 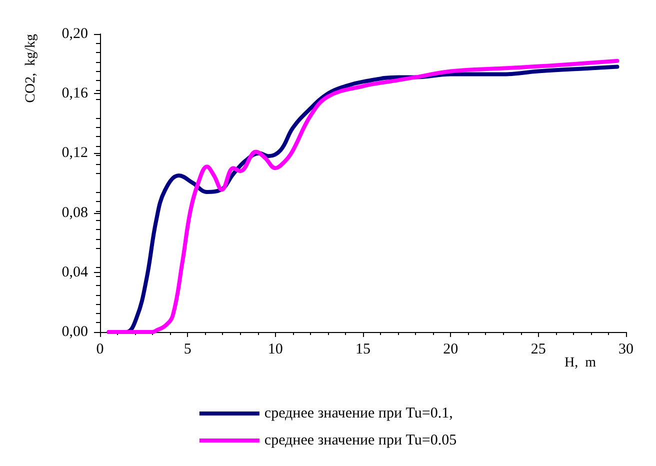 What do you see at coordinates (188, 350) in the screenshot?
I see `x-tick-label: 5` at bounding box center [188, 350].